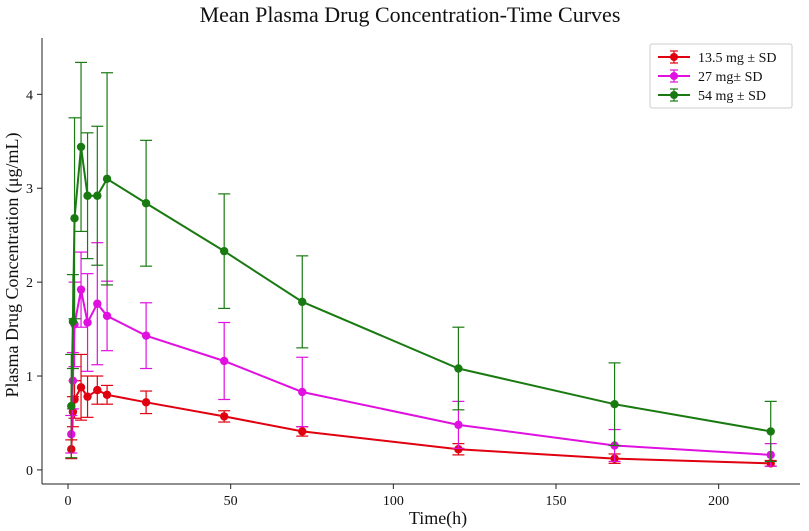 This screenshot has width=809, height=531. I want to click on x-tick-label: 0, so click(68, 501).